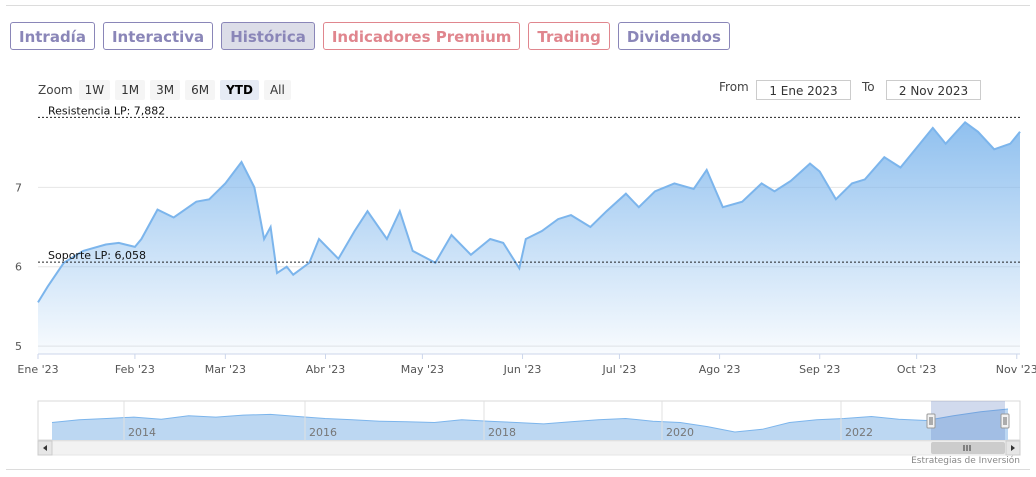 This screenshot has width=1036, height=477. What do you see at coordinates (673, 36) in the screenshot?
I see `tab-dividendos: Dividendos` at bounding box center [673, 36].